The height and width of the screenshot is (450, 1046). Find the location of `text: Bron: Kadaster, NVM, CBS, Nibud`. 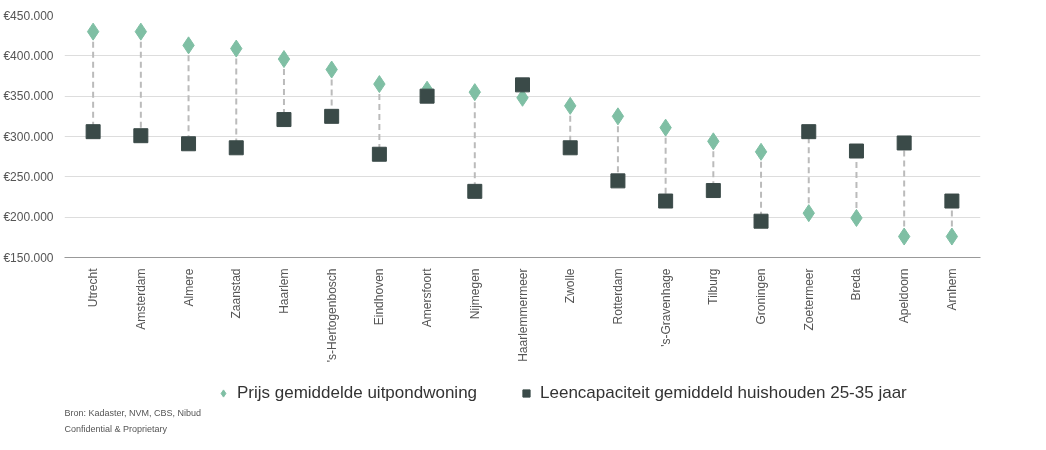

text: Bron: Kadaster, NVM, CBS, Nibud is located at coordinates (133, 412).